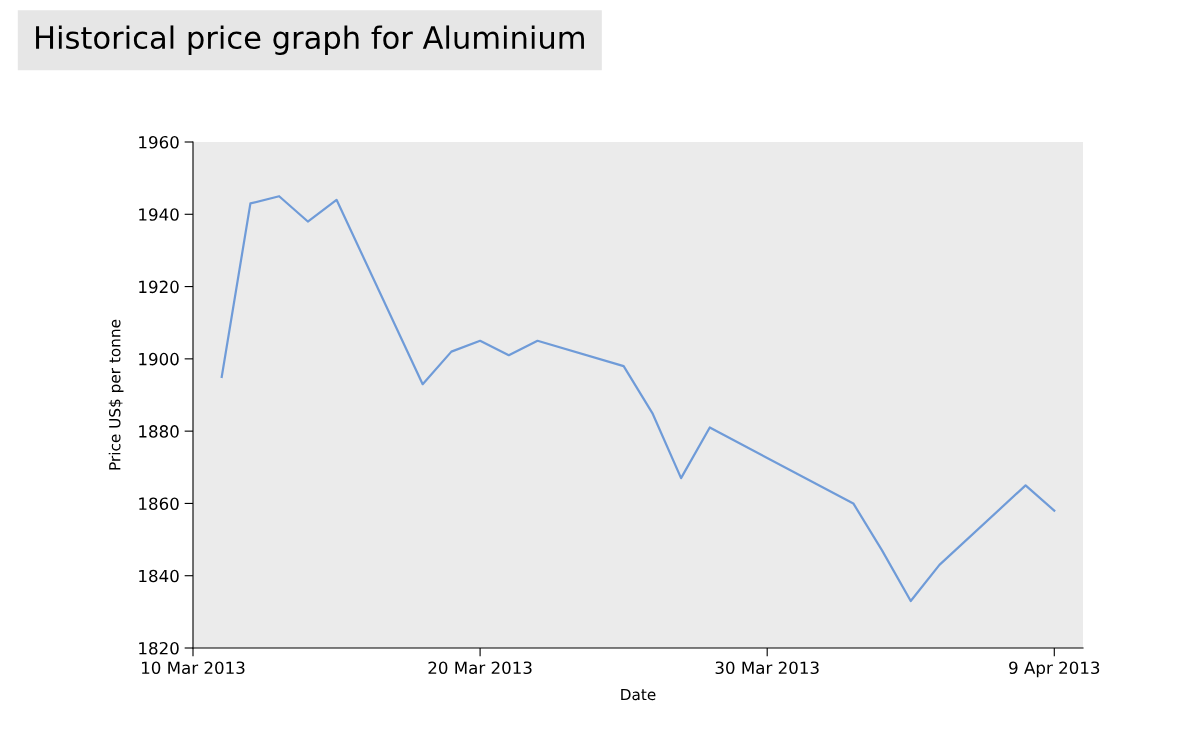 The image size is (1181, 731). Describe the element at coordinates (159, 214) in the screenshot. I see `y-tick-label: 1940` at that location.